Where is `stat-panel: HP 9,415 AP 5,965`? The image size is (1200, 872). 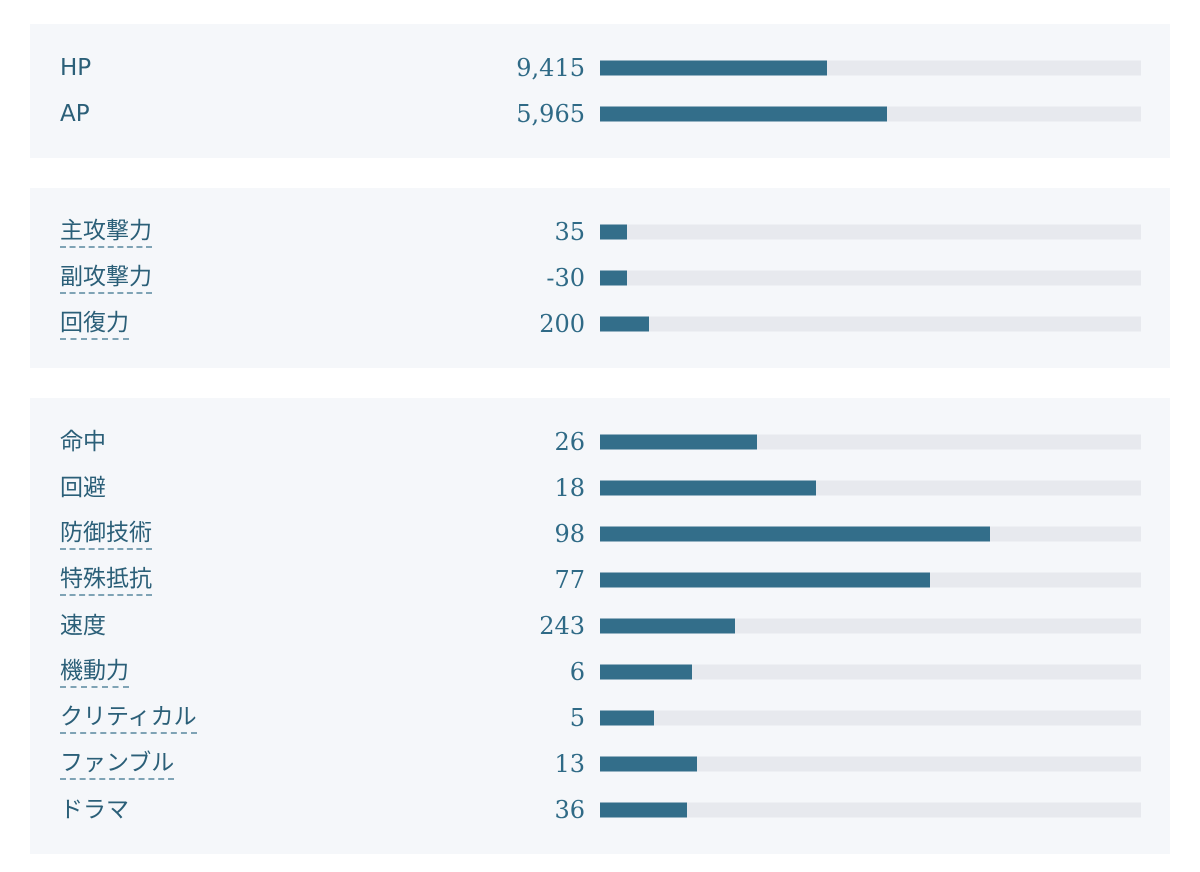
stat-panel: HP 9,415 AP 5,965 is located at coordinates (600, 91).